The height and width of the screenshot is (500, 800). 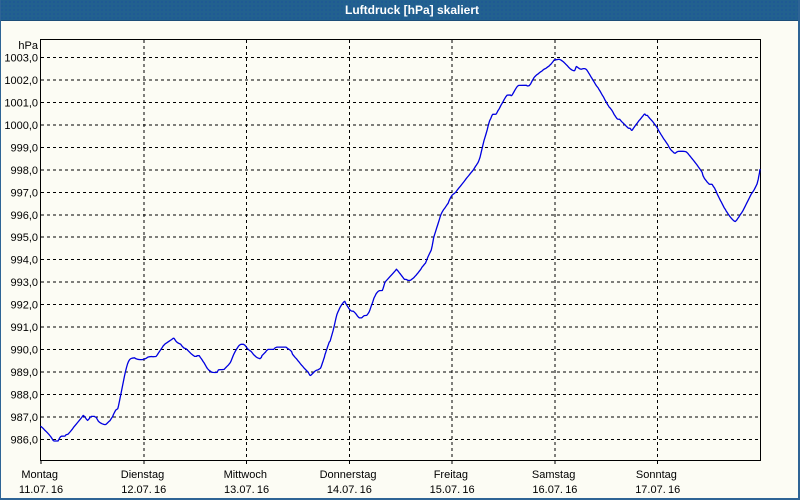 What do you see at coordinates (24, 351) in the screenshot?
I see `svg-text: 990,0` at bounding box center [24, 351].